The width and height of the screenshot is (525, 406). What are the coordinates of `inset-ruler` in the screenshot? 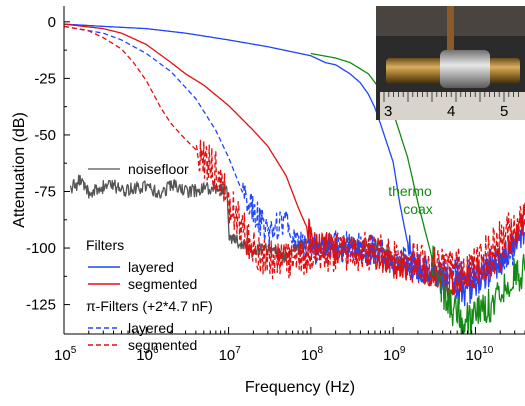 It's located at (452, 106).